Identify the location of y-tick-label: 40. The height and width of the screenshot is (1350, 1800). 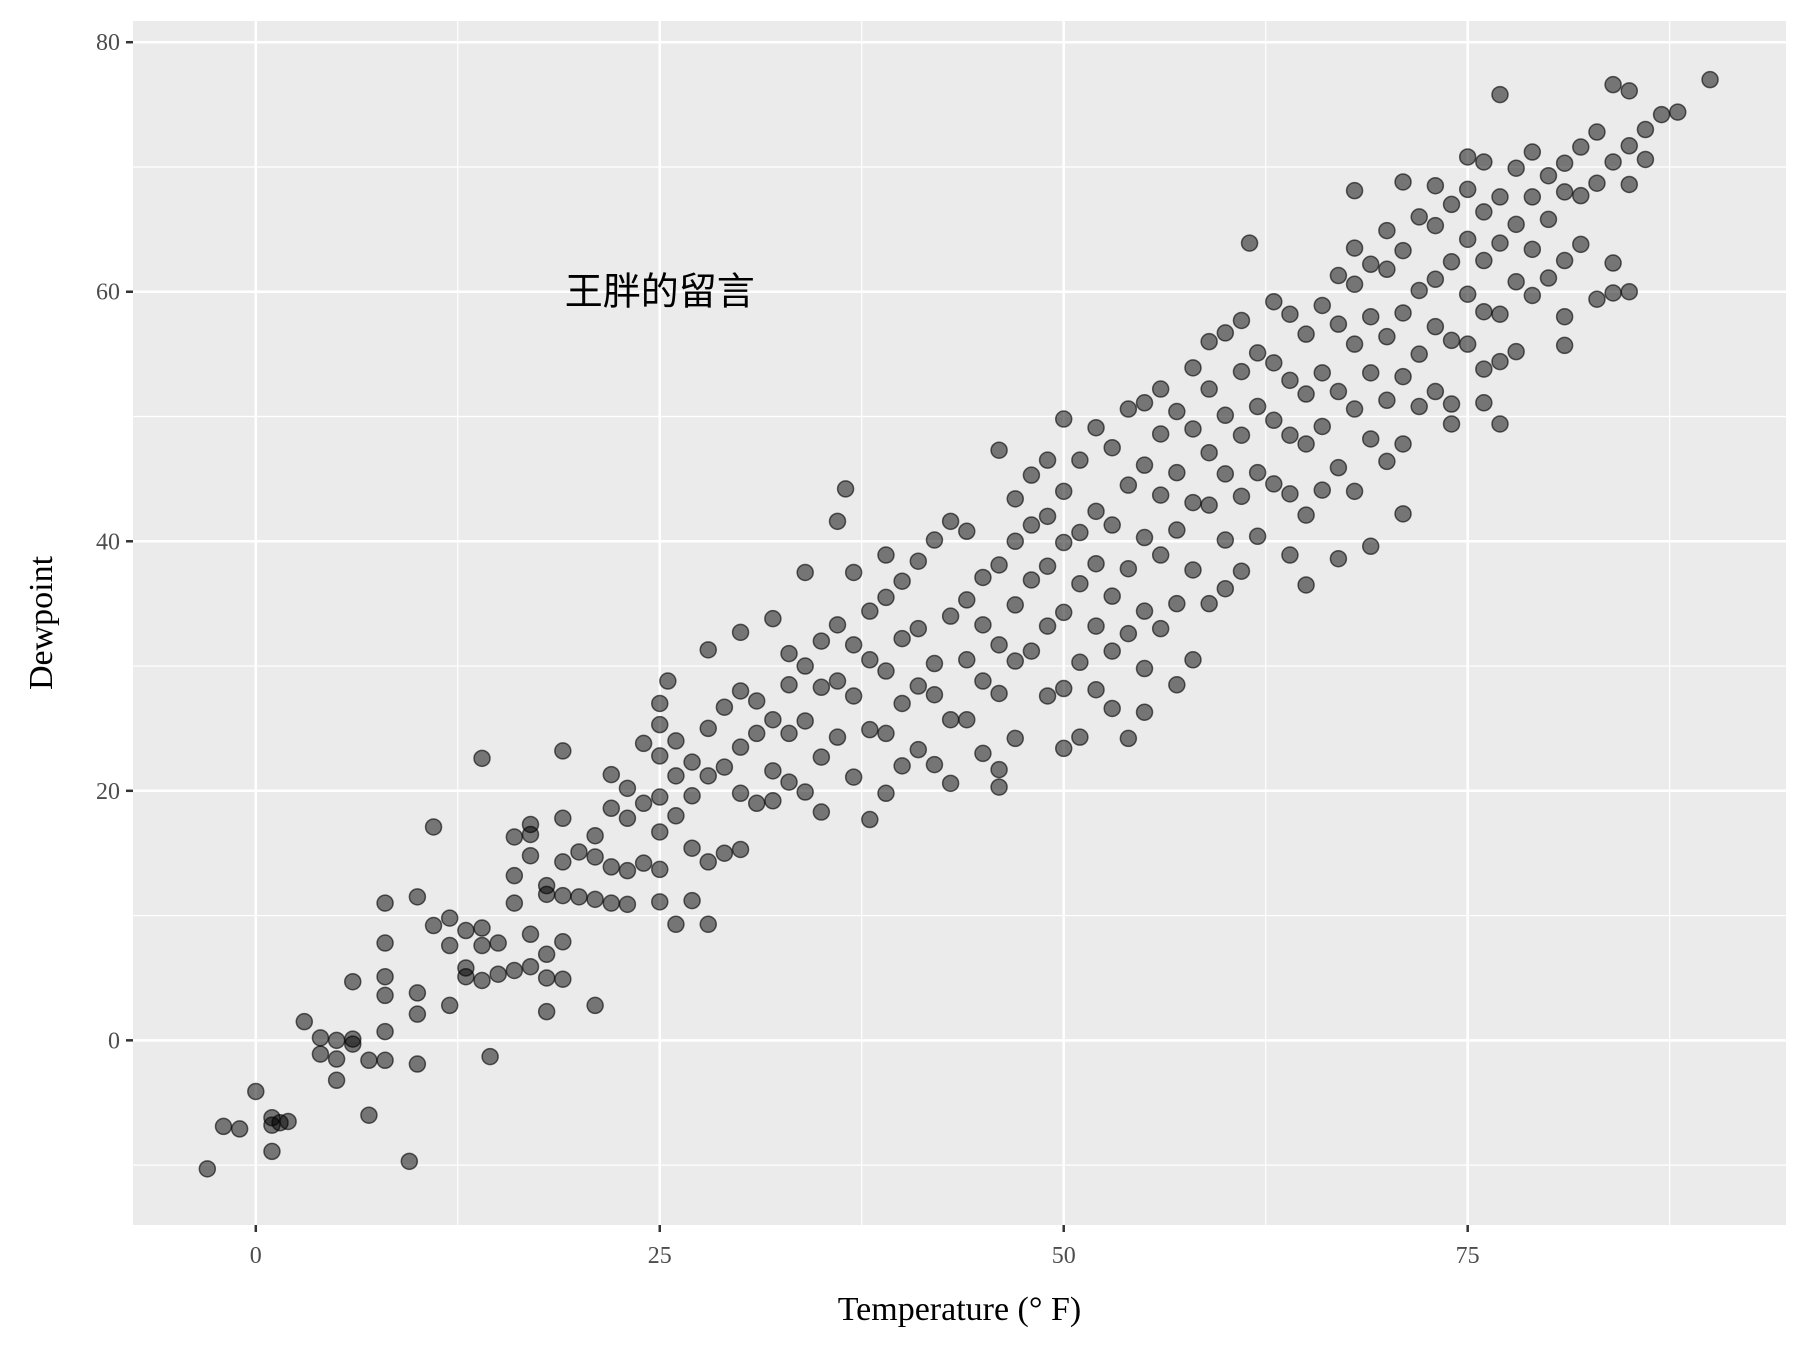
(108, 542).